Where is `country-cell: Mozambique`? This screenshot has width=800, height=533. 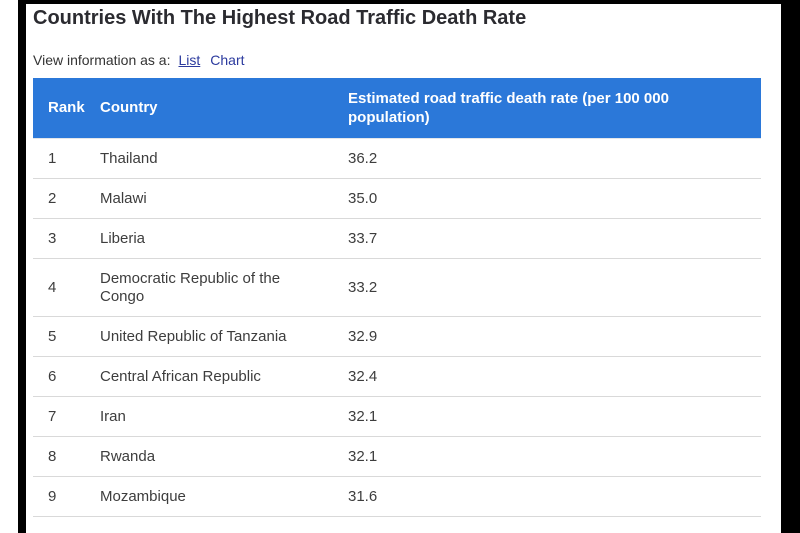 country-cell: Mozambique is located at coordinates (224, 496).